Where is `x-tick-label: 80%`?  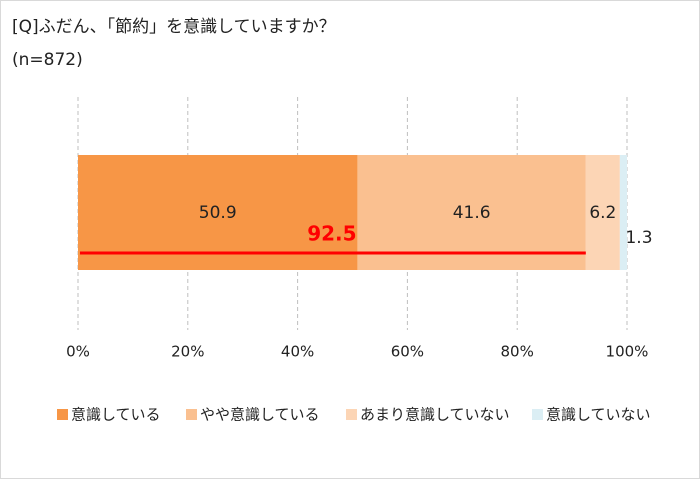 x-tick-label: 80% is located at coordinates (517, 352).